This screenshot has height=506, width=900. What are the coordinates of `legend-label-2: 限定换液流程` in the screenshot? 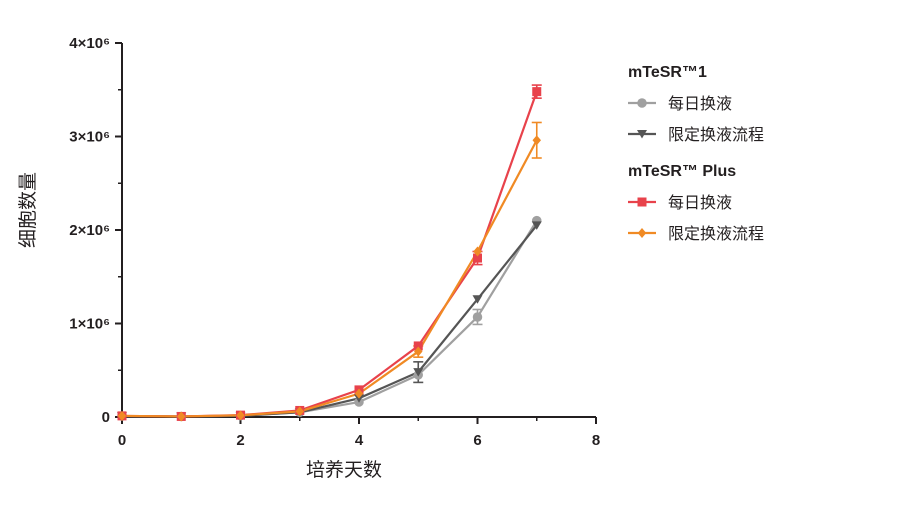 It's located at (716, 134).